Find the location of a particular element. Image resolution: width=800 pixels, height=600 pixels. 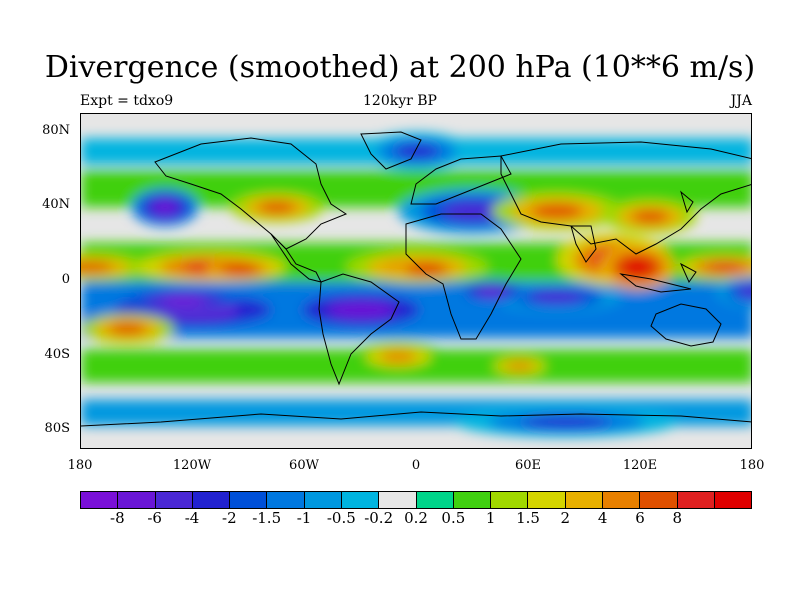

season-label: JJA is located at coordinates (741, 101).